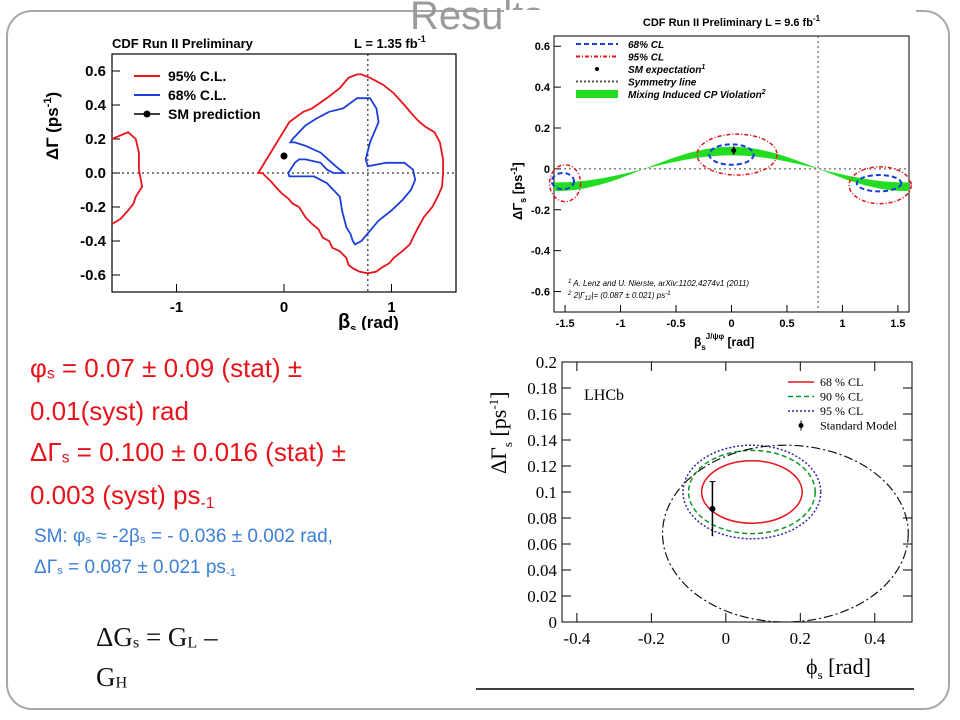 This screenshot has width=960, height=720. What do you see at coordinates (109, 410) in the screenshot?
I see `phi-s-syst: 0.01(syst) rad` at bounding box center [109, 410].